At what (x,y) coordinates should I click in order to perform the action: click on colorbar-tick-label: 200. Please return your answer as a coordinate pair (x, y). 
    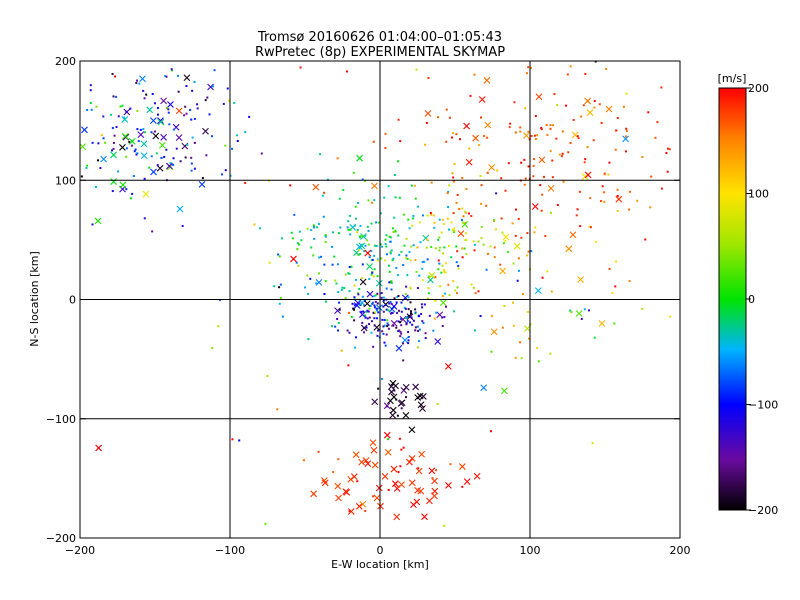
    Looking at the image, I should click on (758, 88).